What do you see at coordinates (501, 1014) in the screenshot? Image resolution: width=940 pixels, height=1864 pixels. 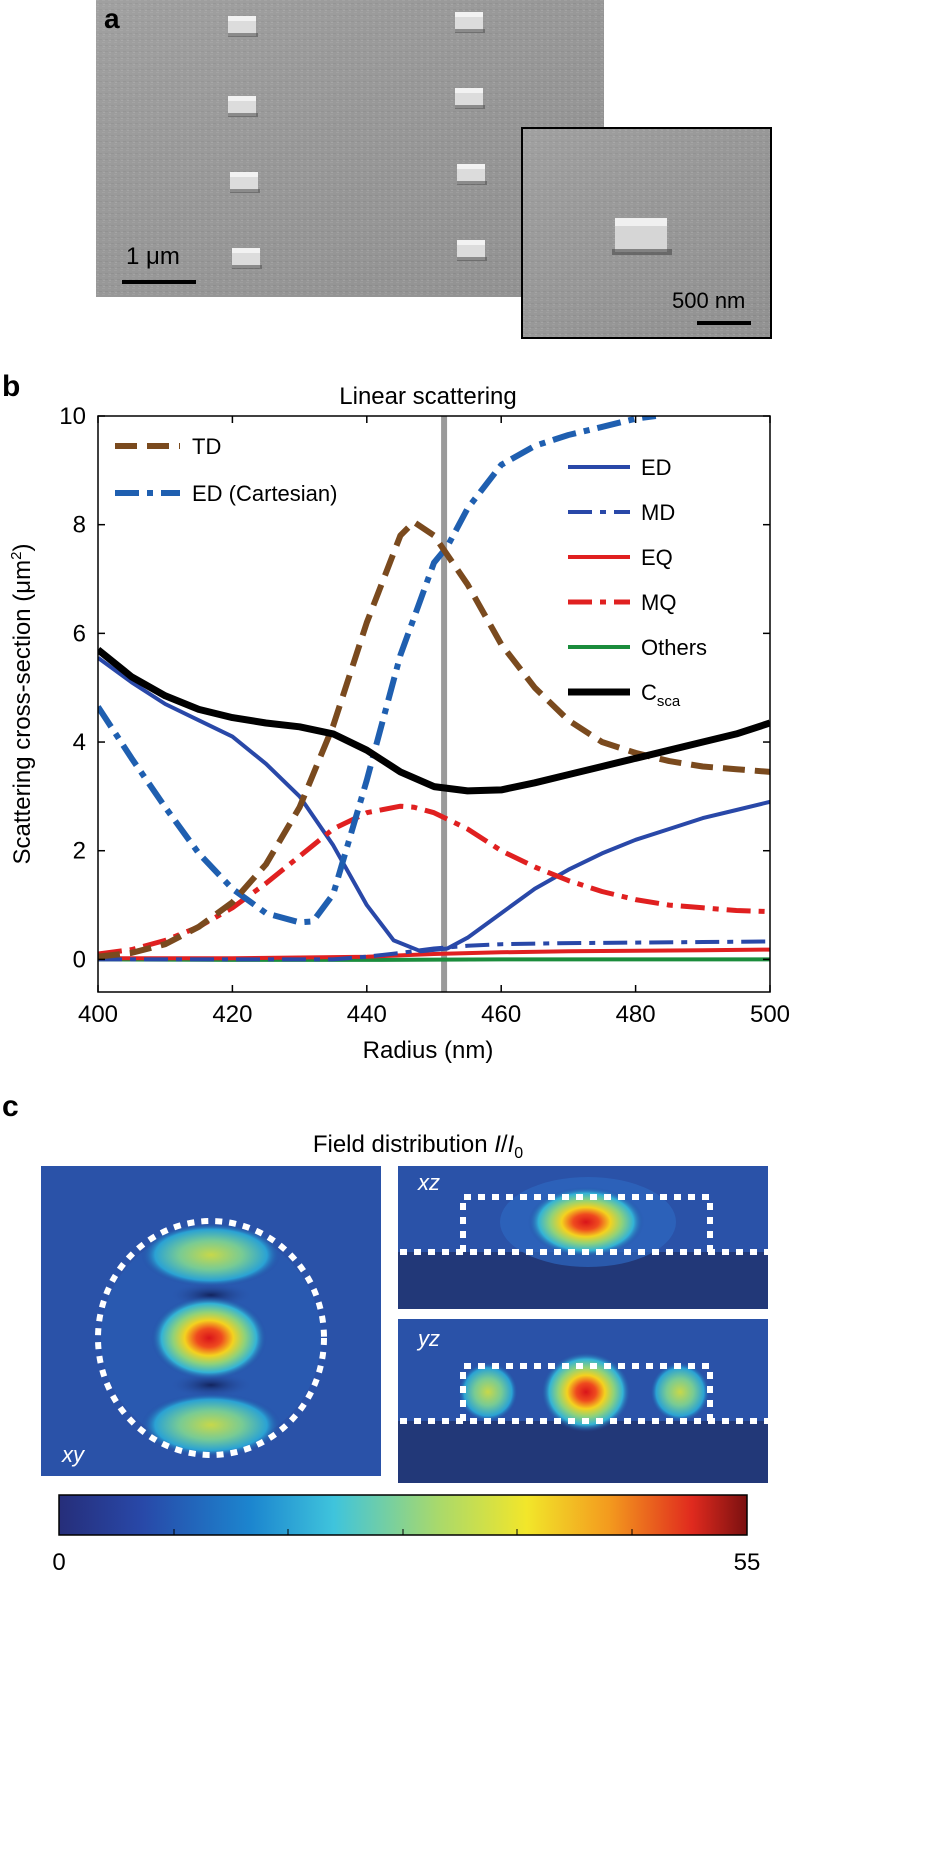 I see `x-tick-label: 460` at bounding box center [501, 1014].